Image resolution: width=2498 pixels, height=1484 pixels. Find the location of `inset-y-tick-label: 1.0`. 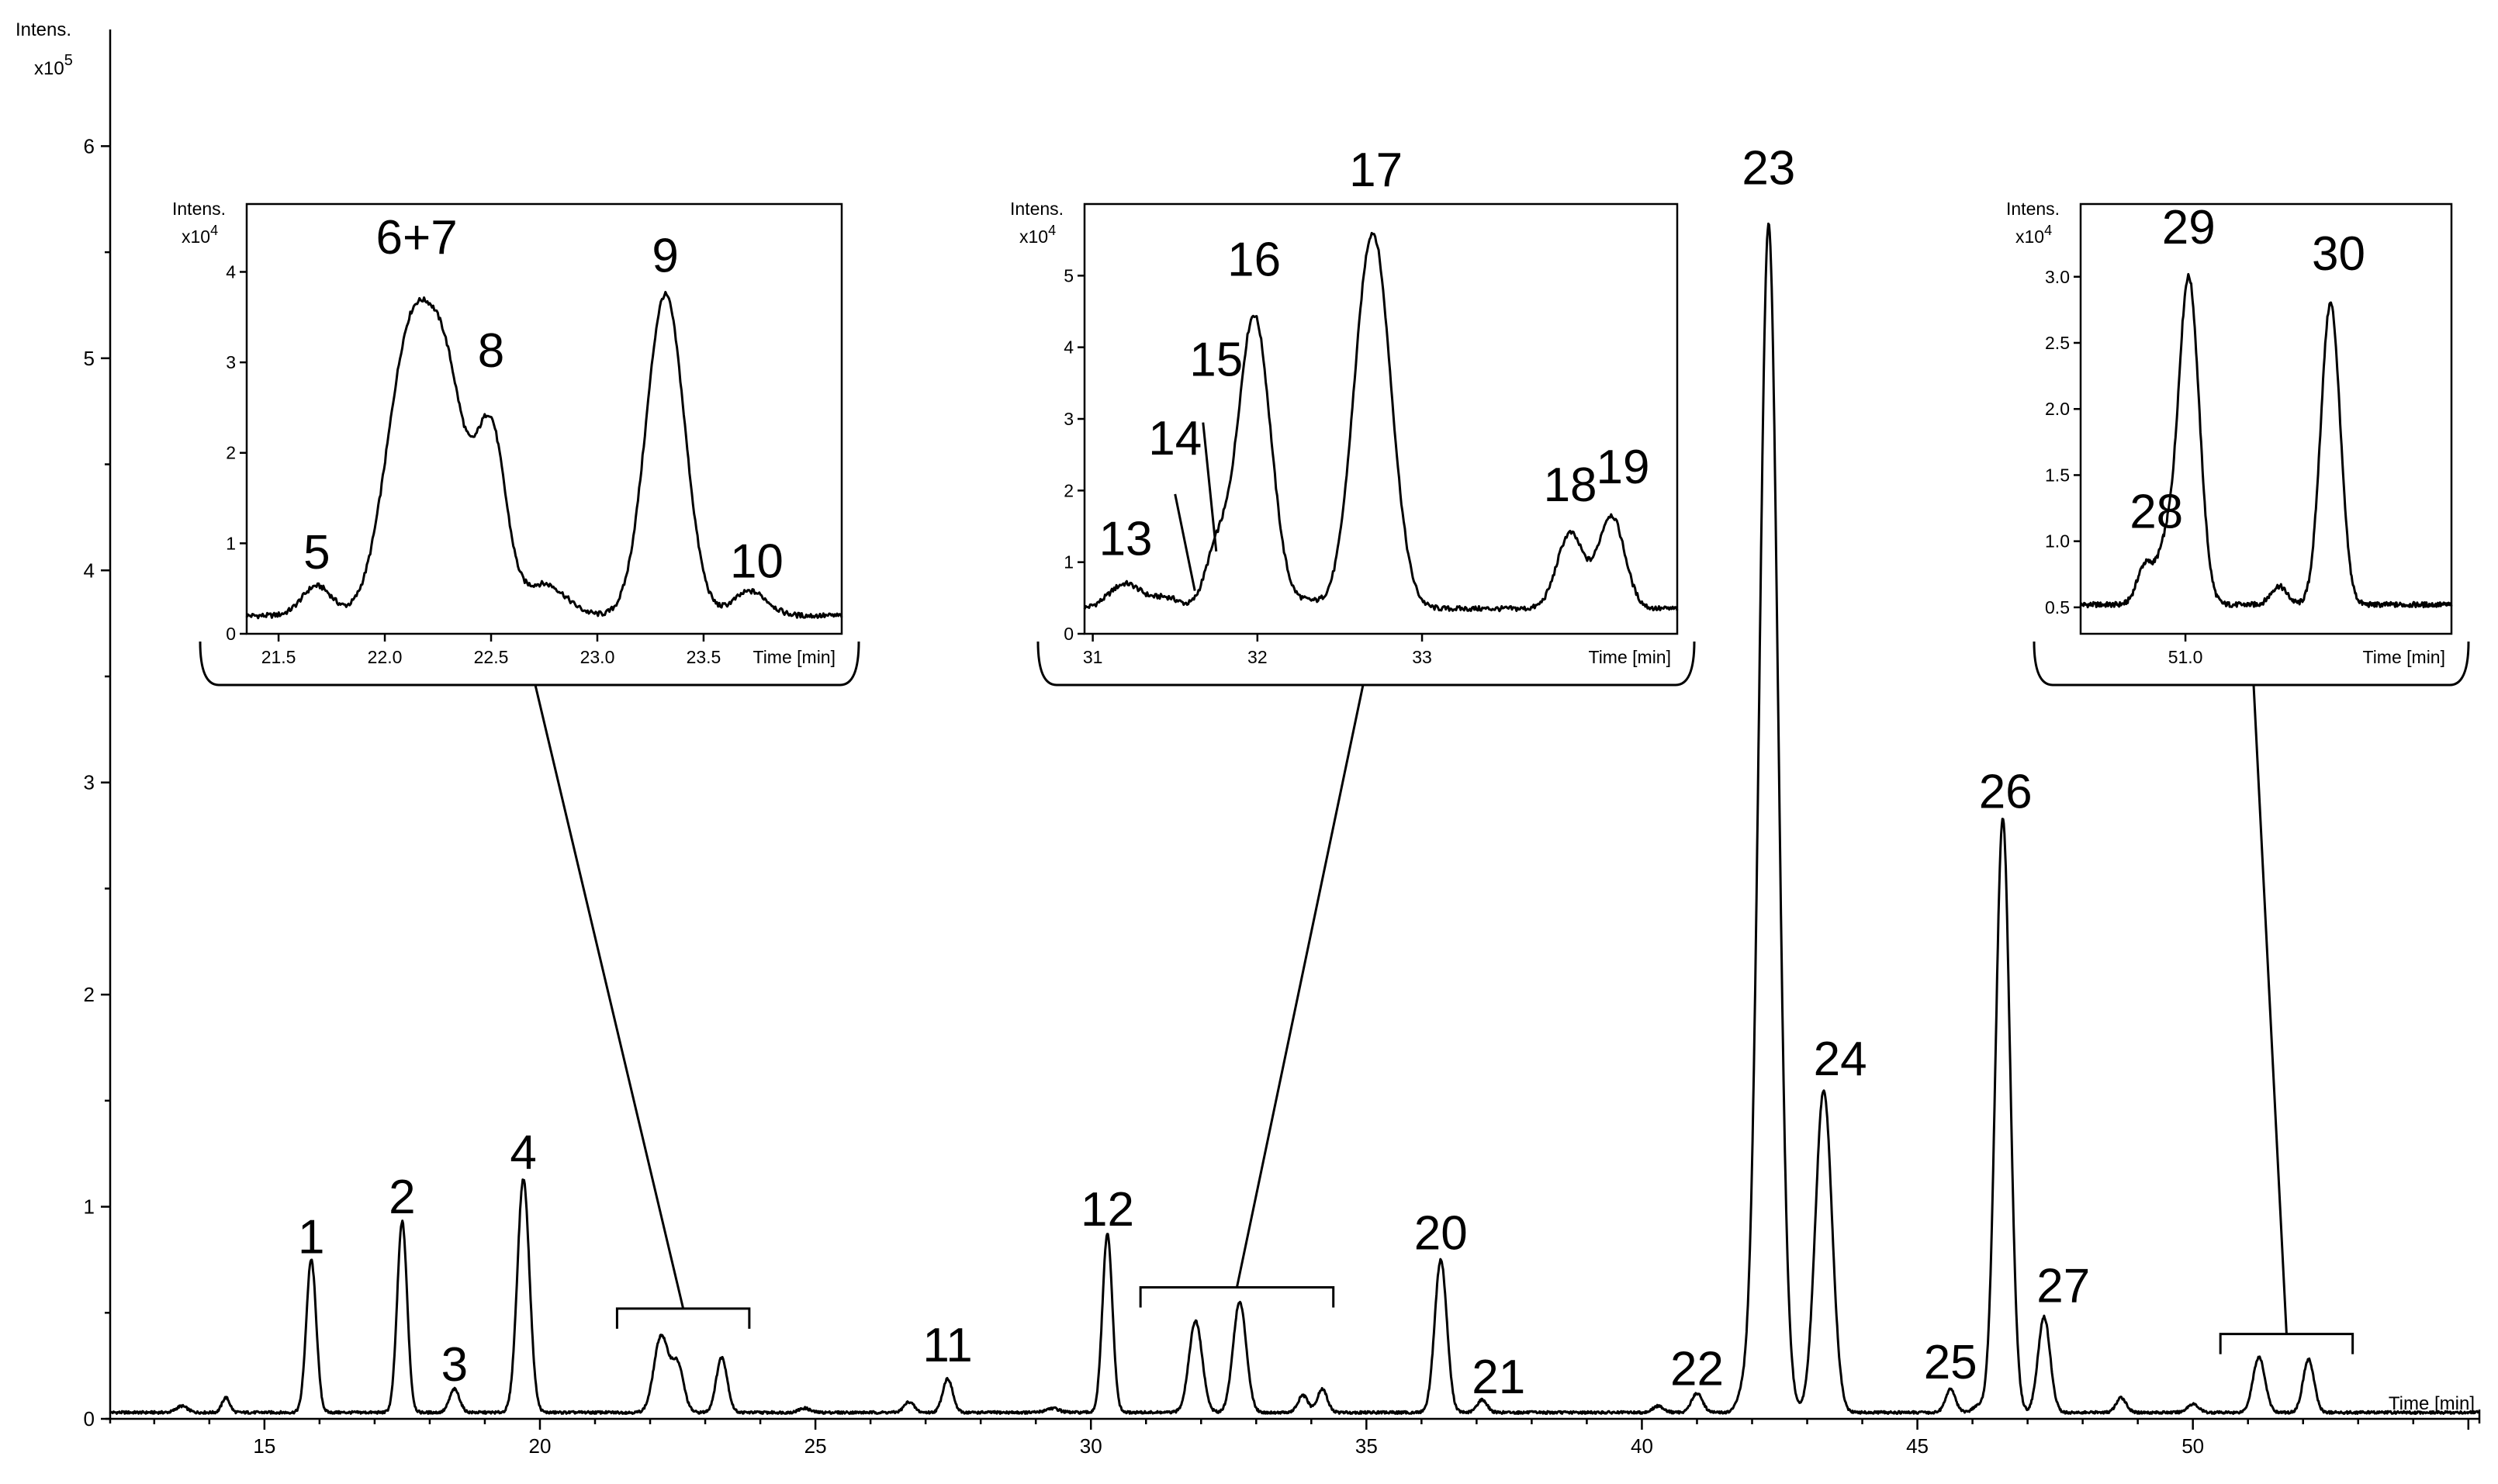

inset-y-tick-label: 1.0 is located at coordinates (2057, 541).